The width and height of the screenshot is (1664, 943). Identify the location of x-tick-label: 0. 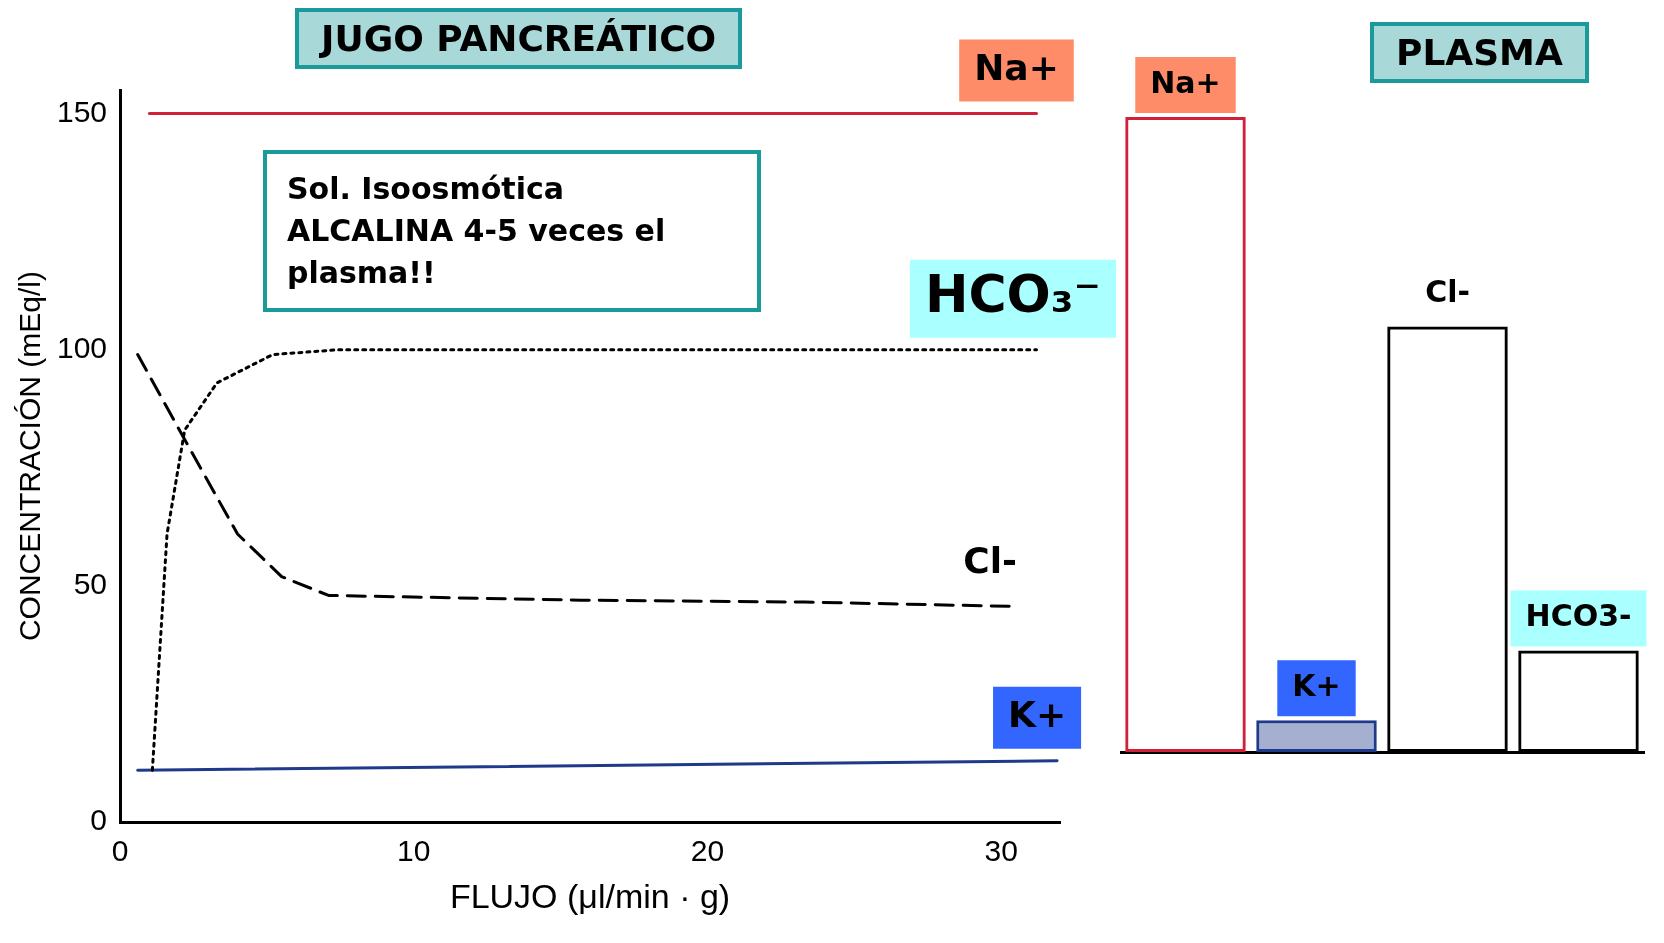
(120, 851).